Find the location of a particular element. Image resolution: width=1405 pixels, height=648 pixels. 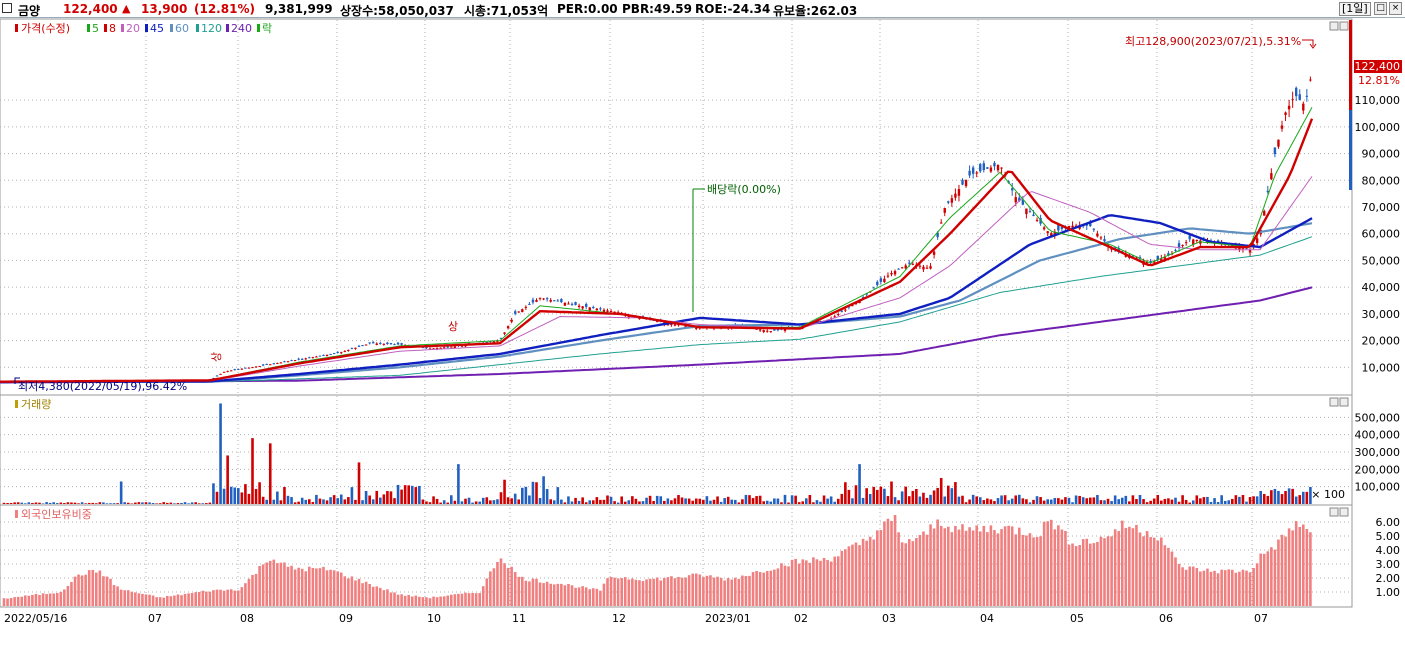

close-icon: × is located at coordinates (1395, 8).